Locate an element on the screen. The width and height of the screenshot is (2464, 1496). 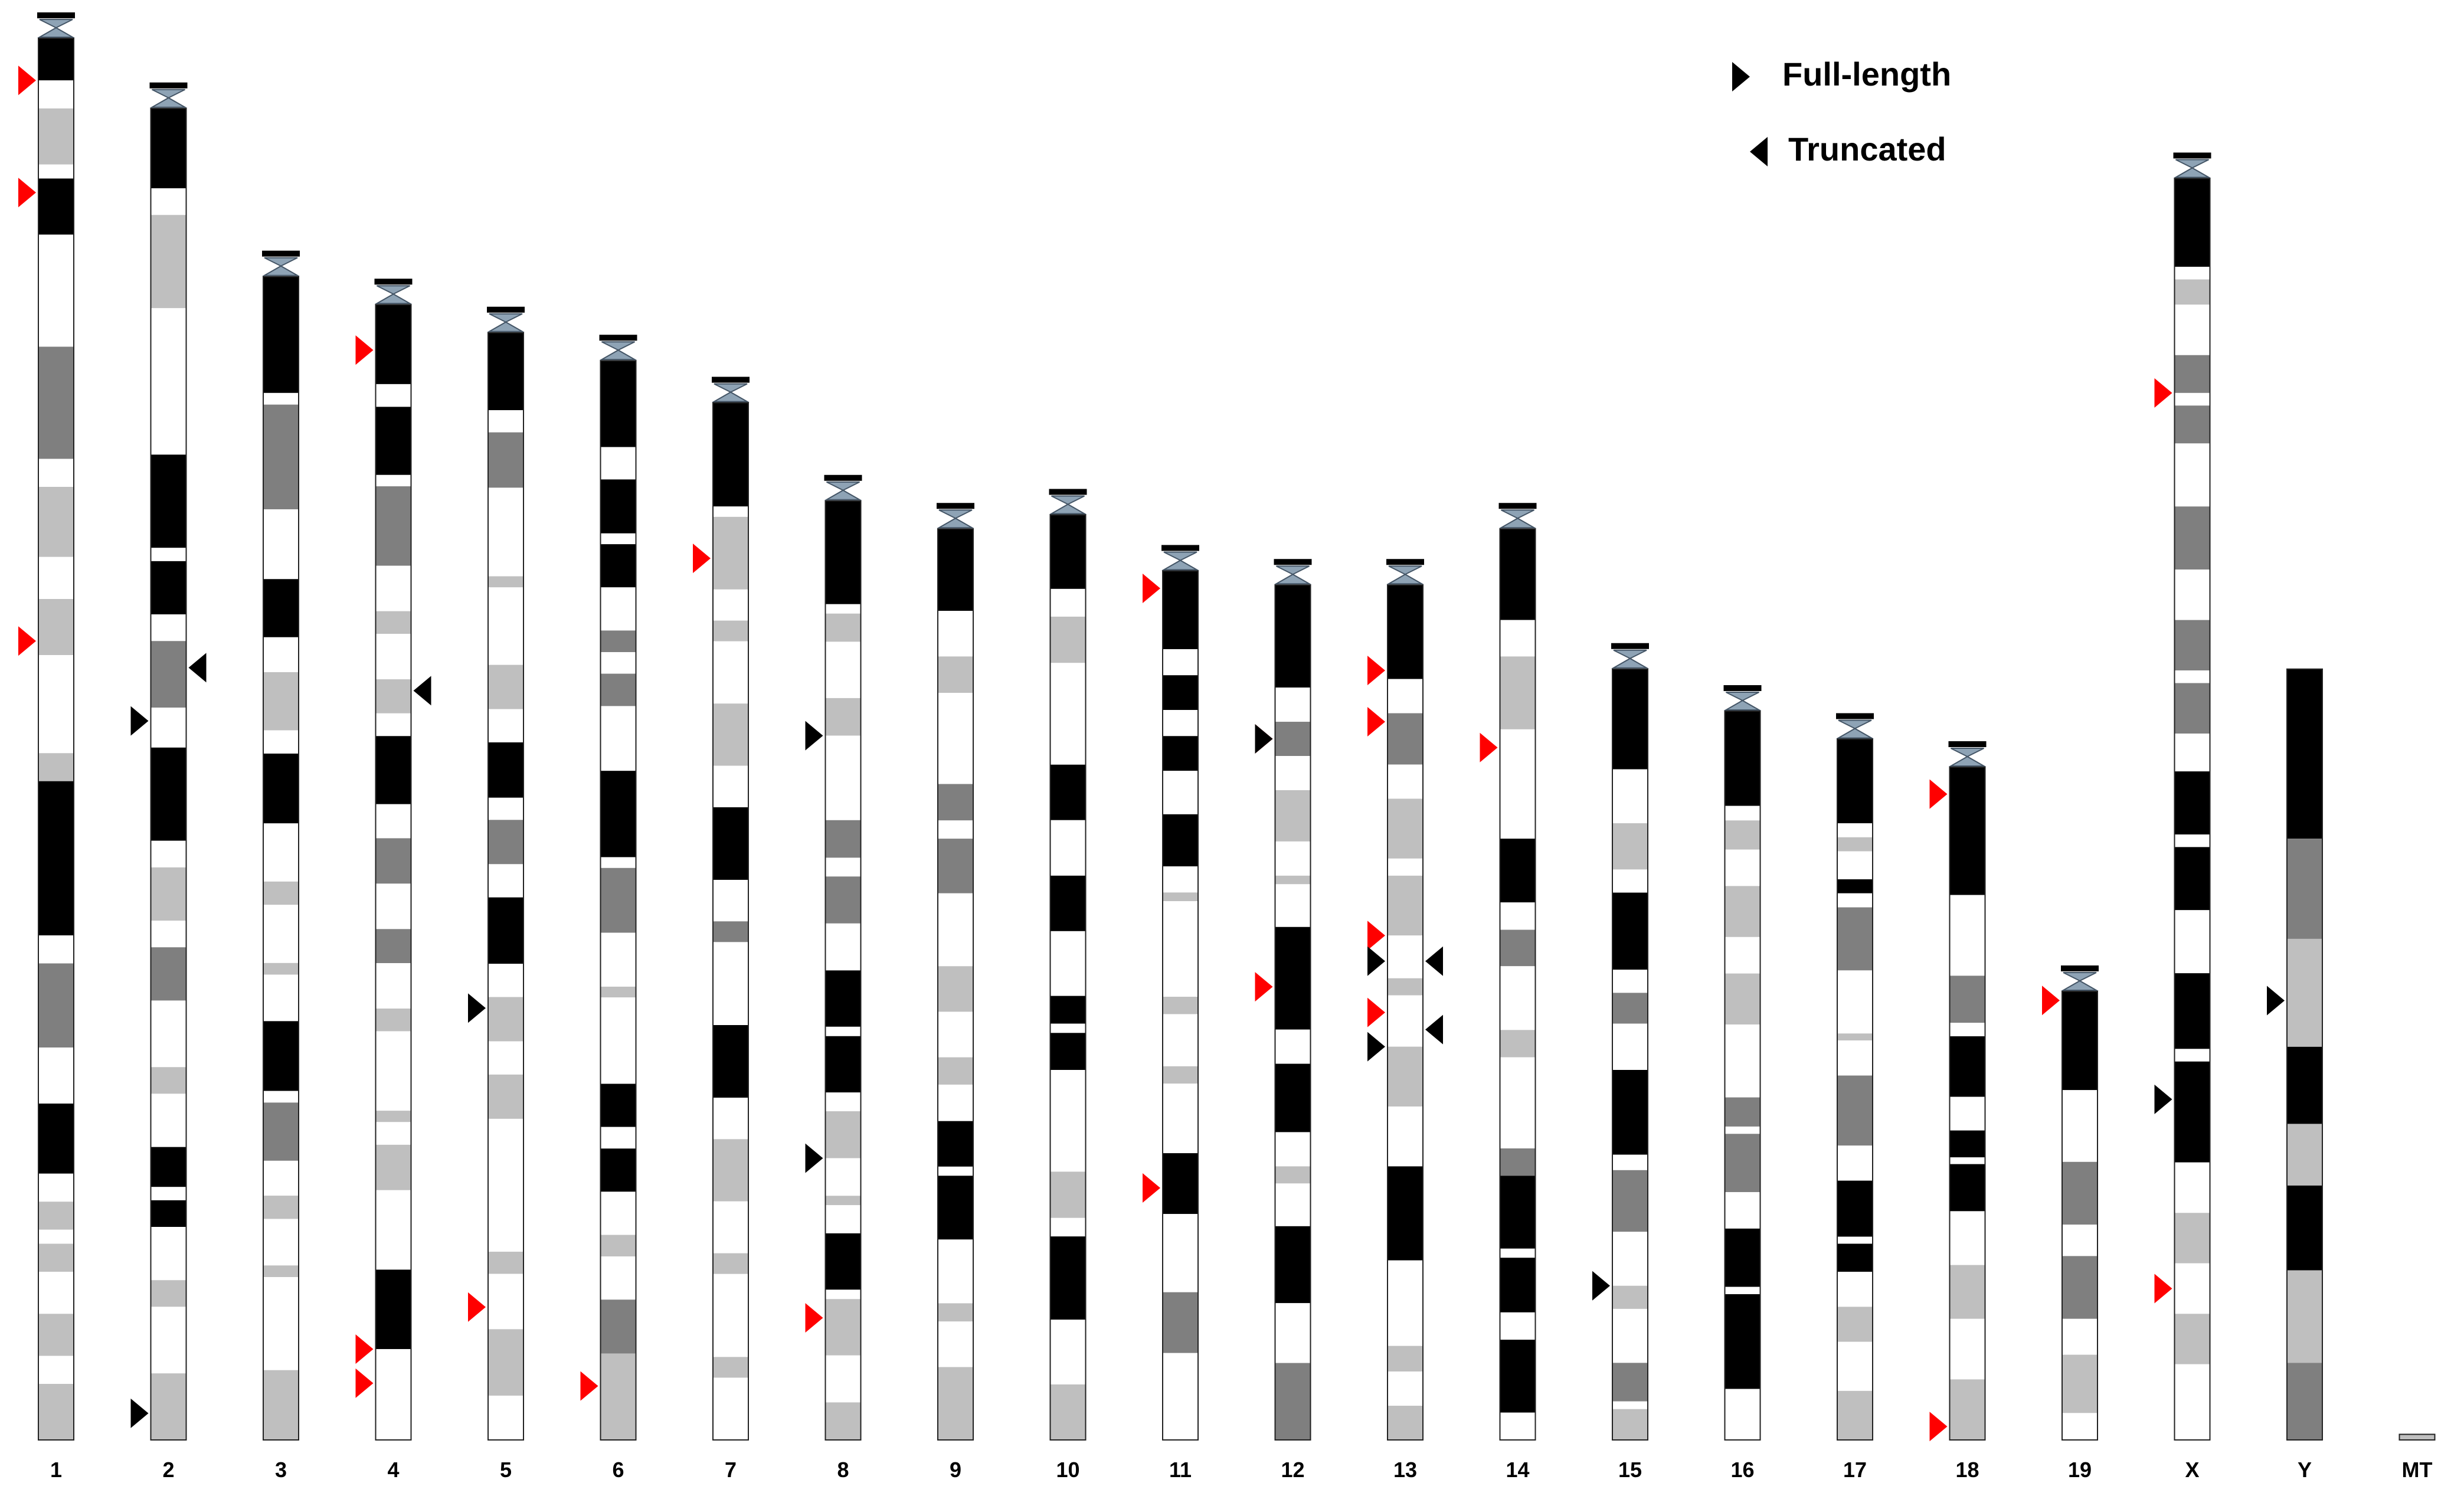
chromosome-1: 1 is located at coordinates (46, 747).